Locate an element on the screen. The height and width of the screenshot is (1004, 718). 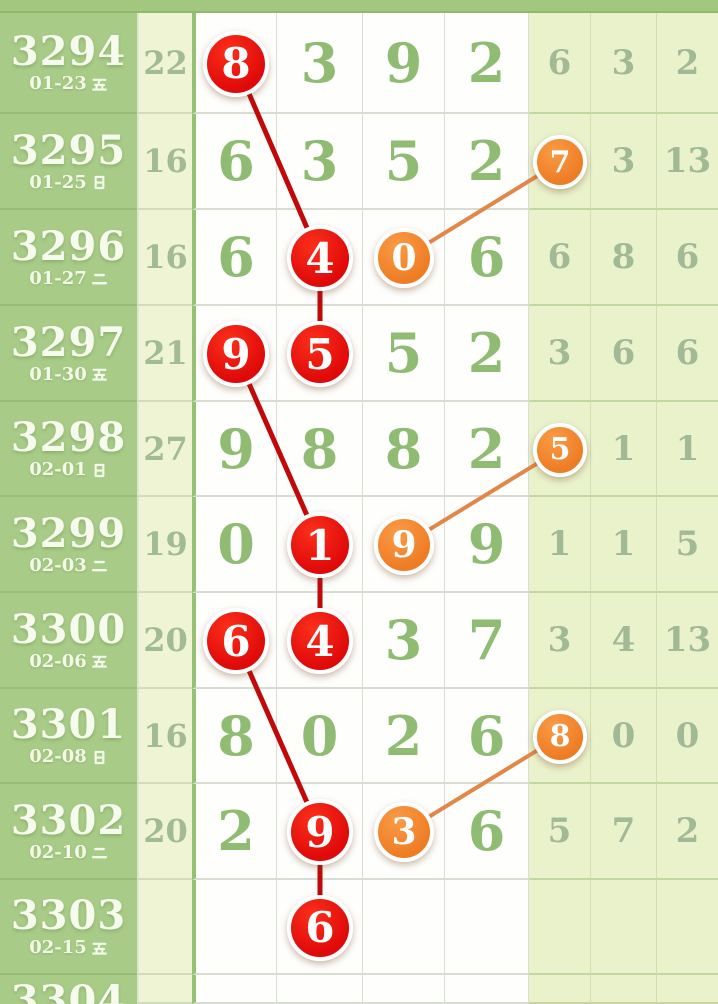
digit-cell: 7 is located at coordinates (487, 641).